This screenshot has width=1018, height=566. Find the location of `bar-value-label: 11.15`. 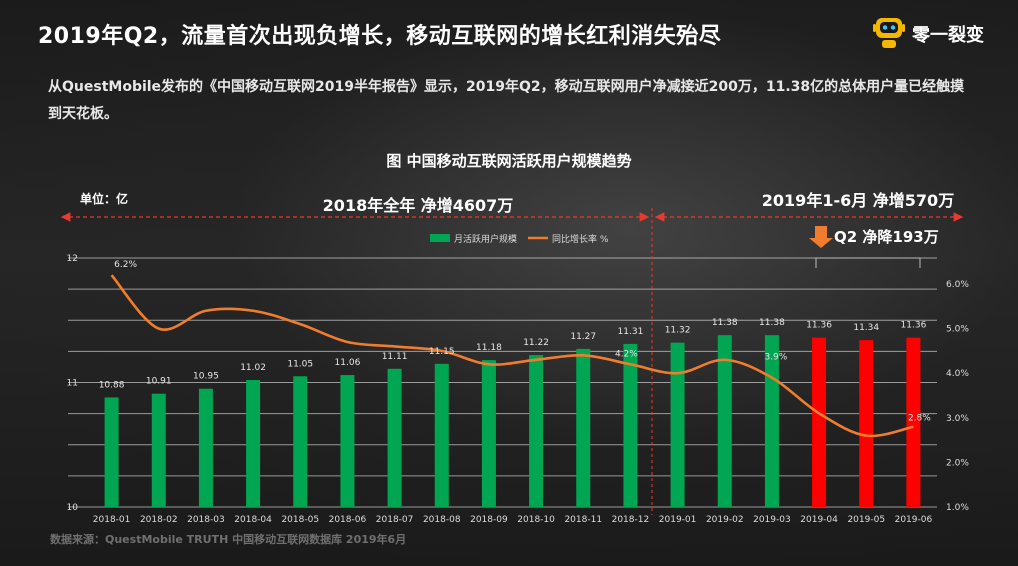

bar-value-label: 11.15 is located at coordinates (442, 352).